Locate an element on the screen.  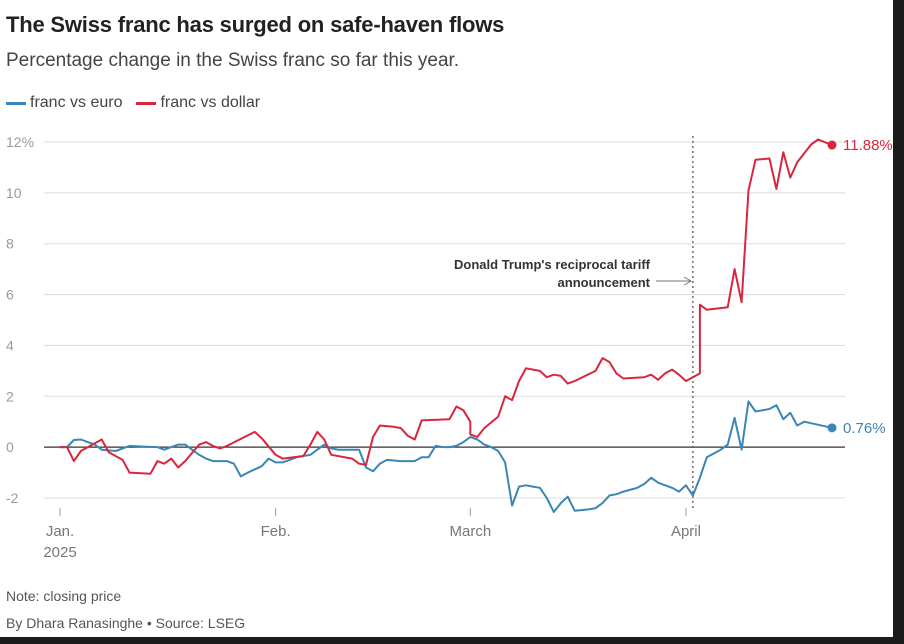
legend-label-dollar: franc vs dollar is located at coordinates (210, 102).